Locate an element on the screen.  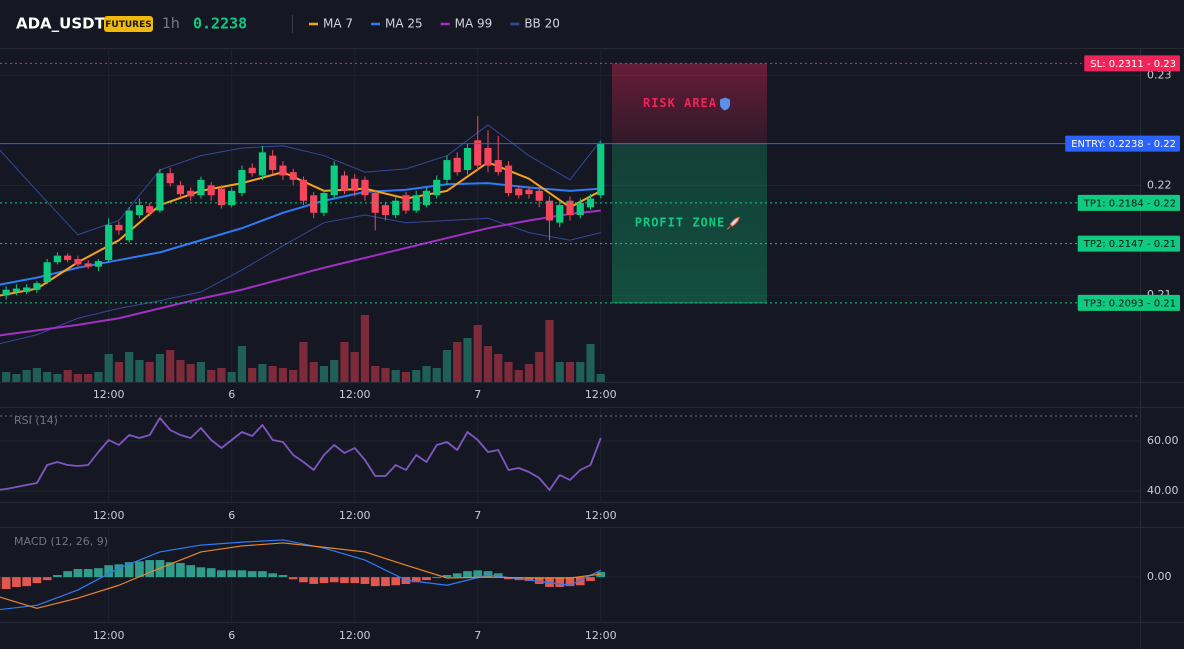
zone-label: RISK AREA is located at coordinates (680, 103).